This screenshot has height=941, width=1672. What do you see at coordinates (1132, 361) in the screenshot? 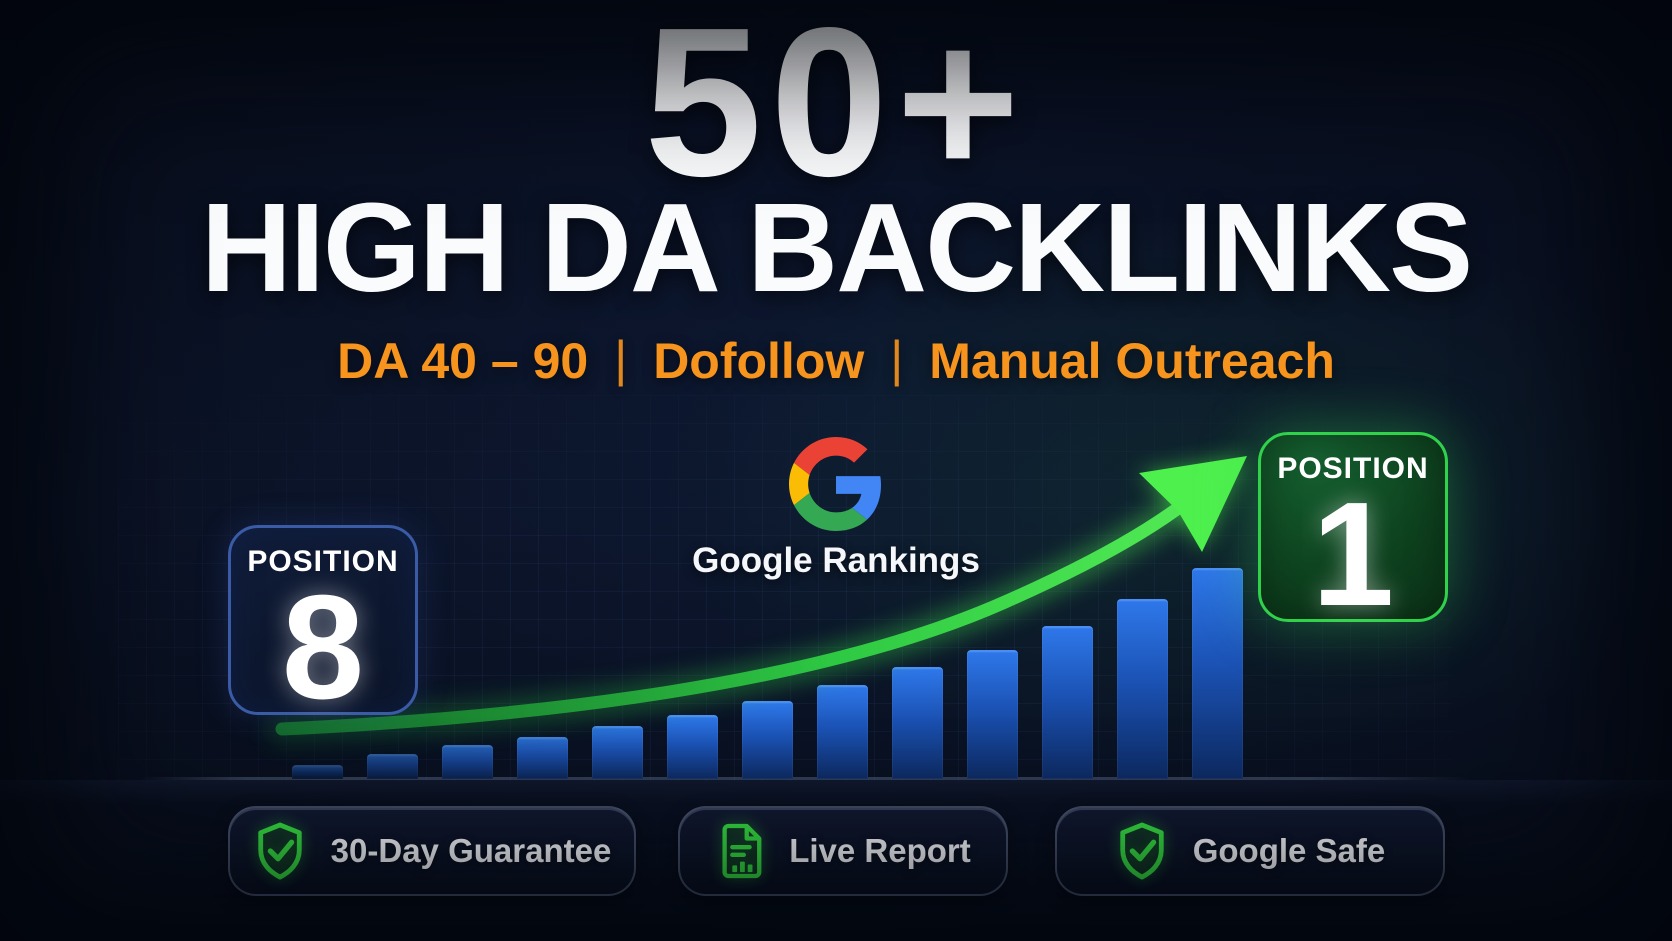
I see `tagline-item-manual-outreach: Manual Outreach` at bounding box center [1132, 361].